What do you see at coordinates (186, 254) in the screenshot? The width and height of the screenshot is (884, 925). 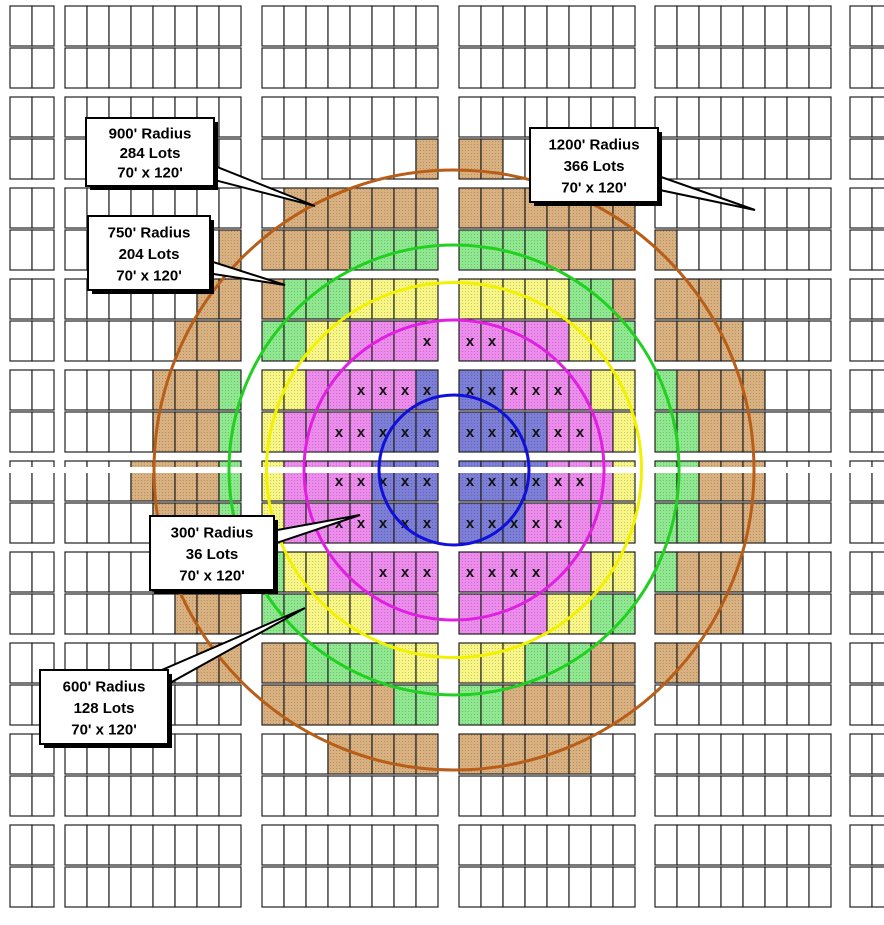 I see `callout-750-radius: 750' Radius 204 Lots 70' x 120'` at bounding box center [186, 254].